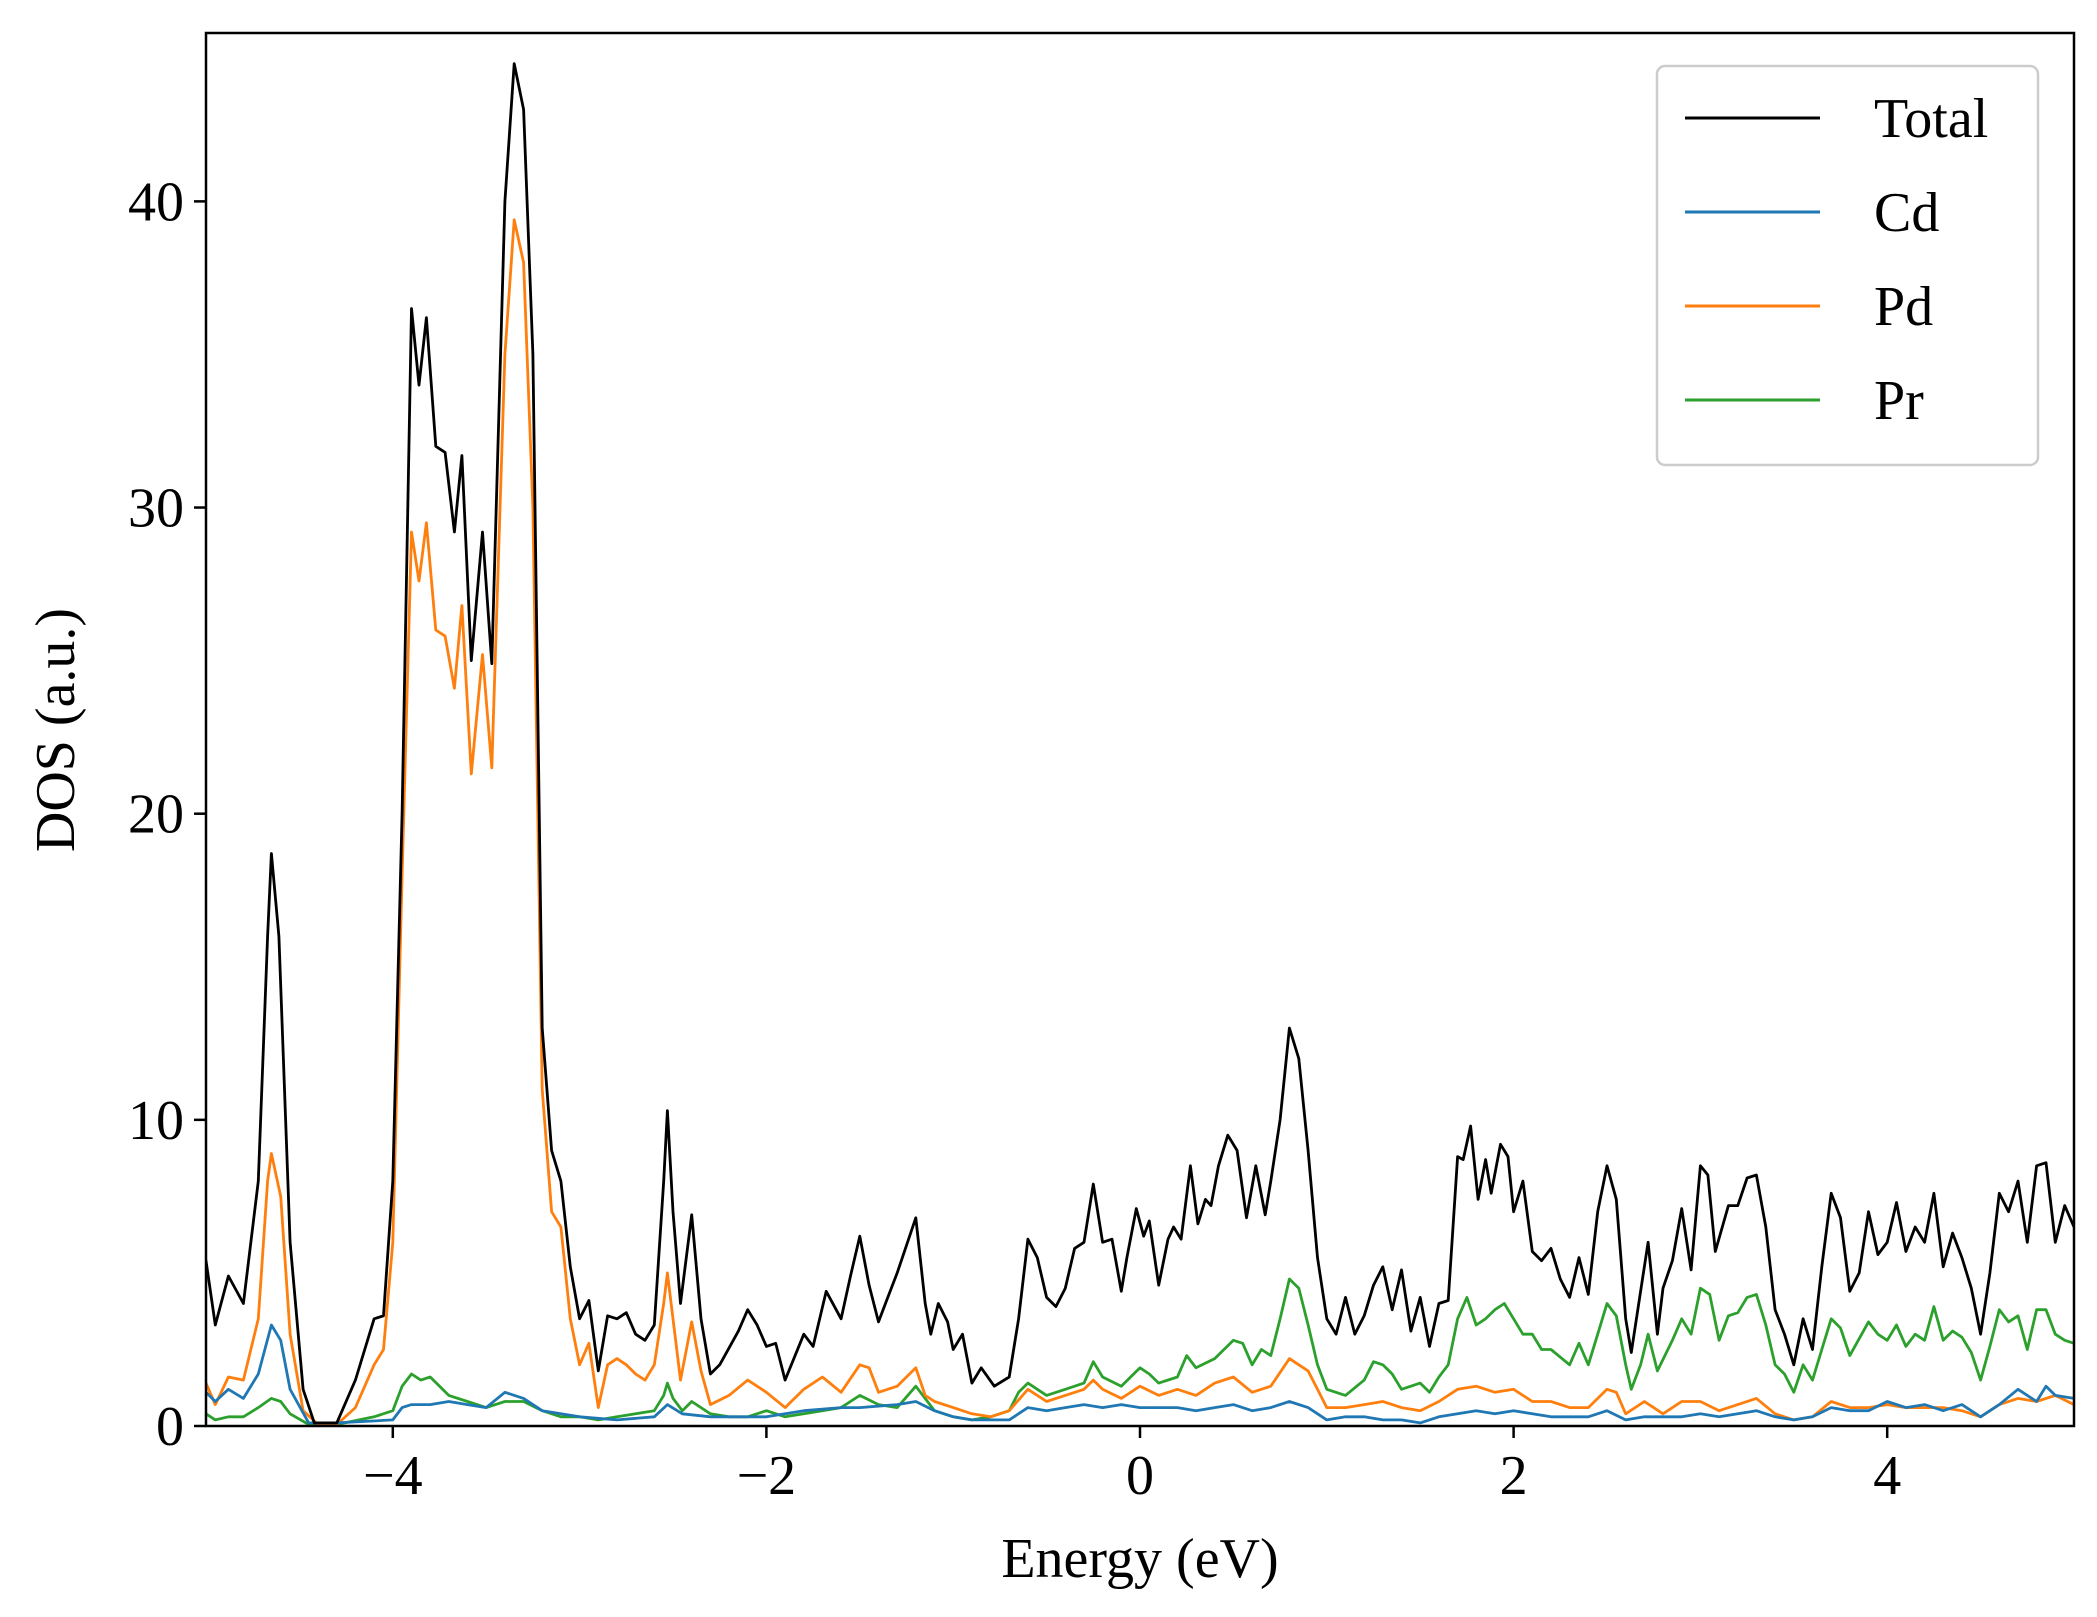 Image resolution: width=2097 pixels, height=1617 pixels. Describe the element at coordinates (1906, 213) in the screenshot. I see `legend-label-cd: Cd` at that location.